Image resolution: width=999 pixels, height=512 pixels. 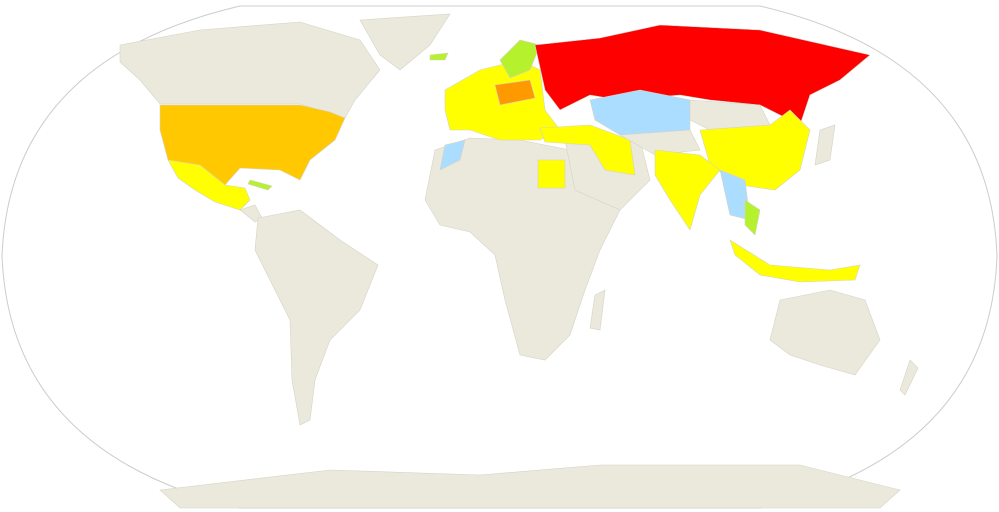 I want to click on country-greenland, so click(x=405, y=42).